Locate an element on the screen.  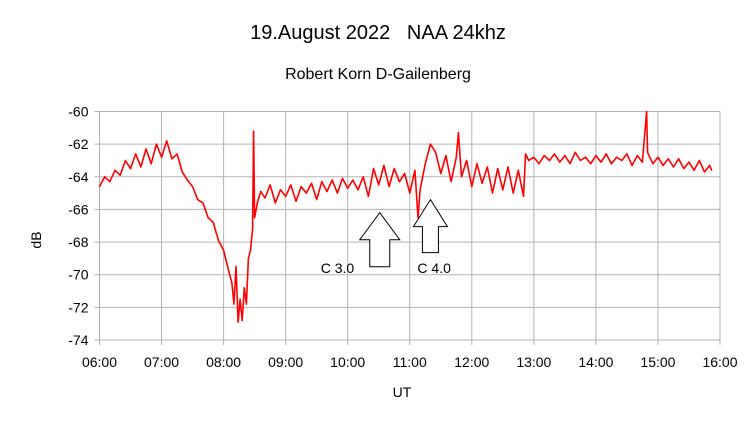
x-tick-label: 11:00 is located at coordinates (410, 362).